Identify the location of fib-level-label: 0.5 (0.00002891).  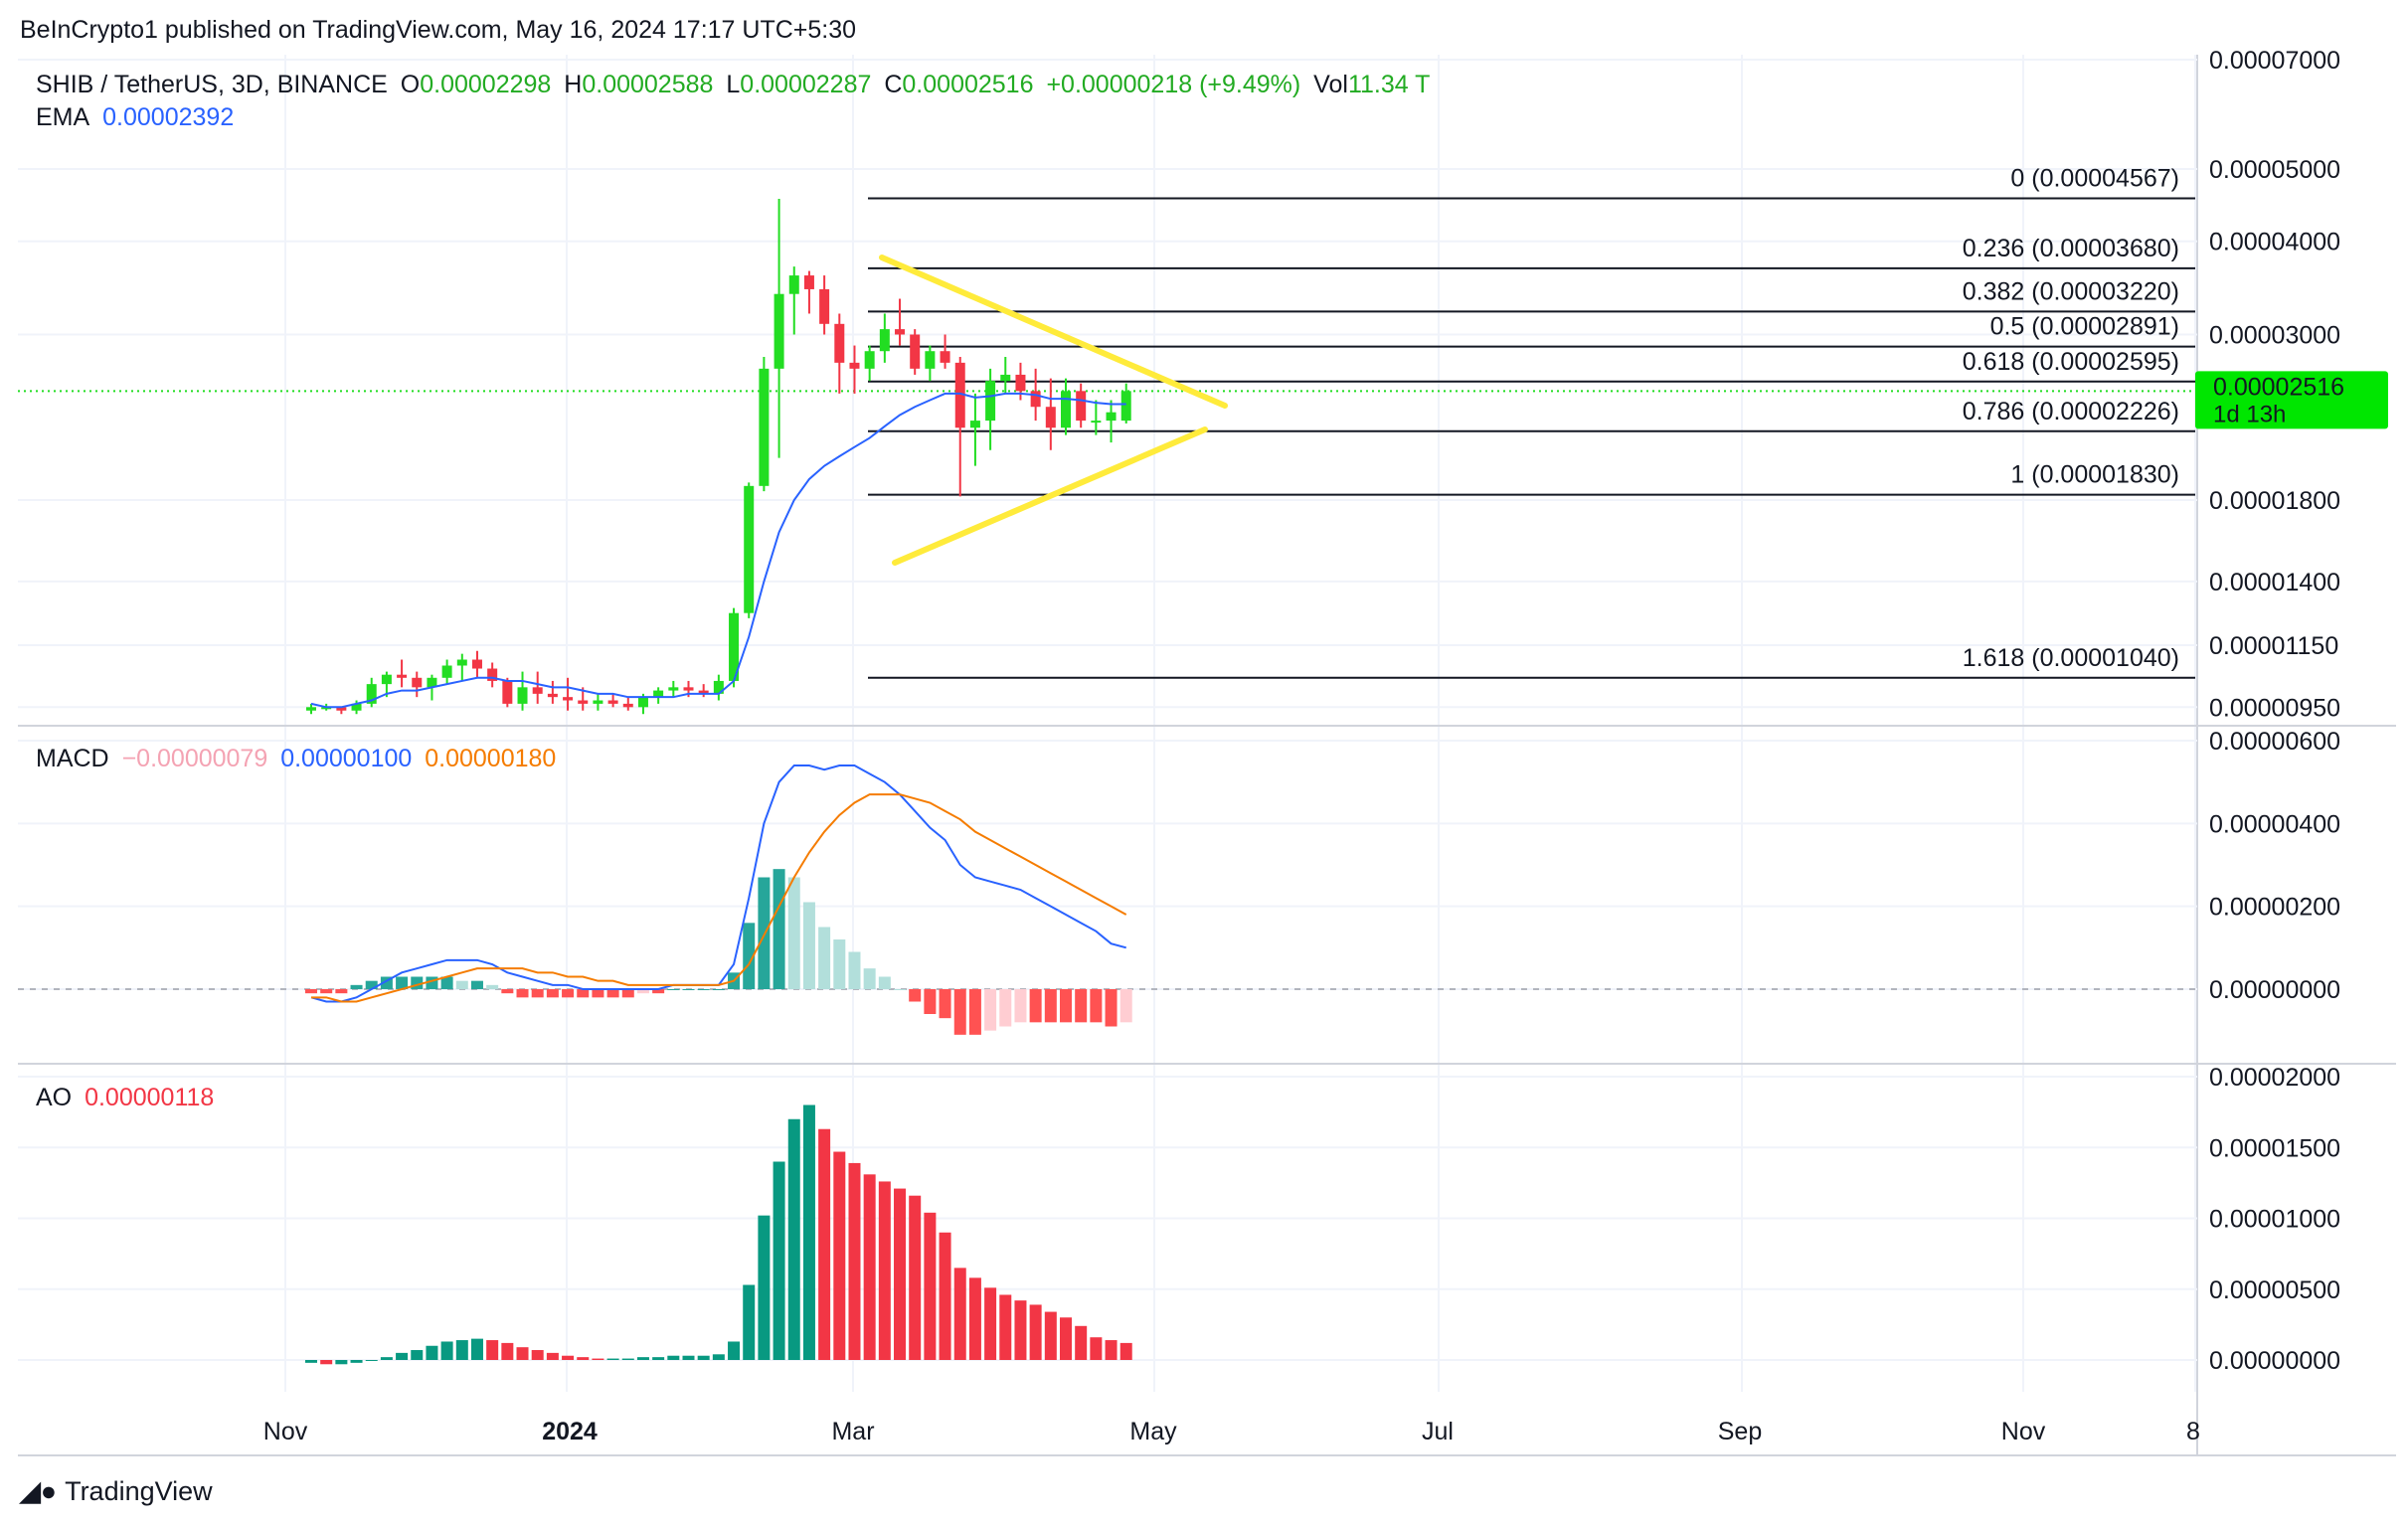
(2084, 327).